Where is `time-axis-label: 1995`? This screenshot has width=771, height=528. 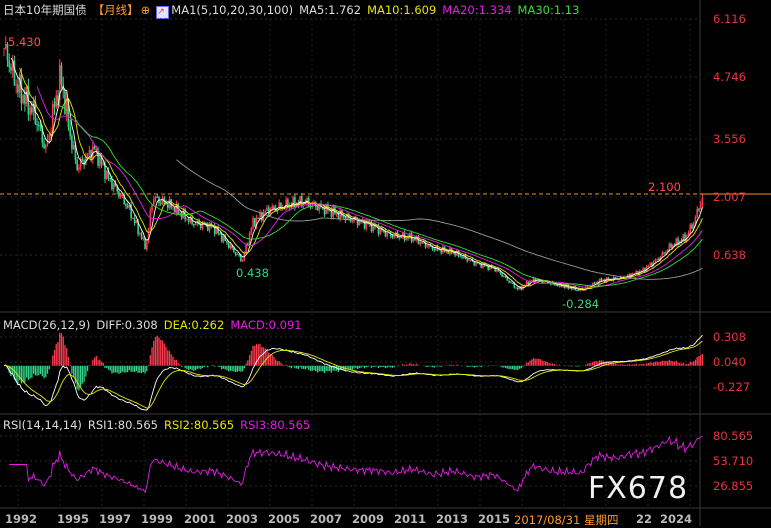
time-axis-label: 1995 is located at coordinates (73, 519).